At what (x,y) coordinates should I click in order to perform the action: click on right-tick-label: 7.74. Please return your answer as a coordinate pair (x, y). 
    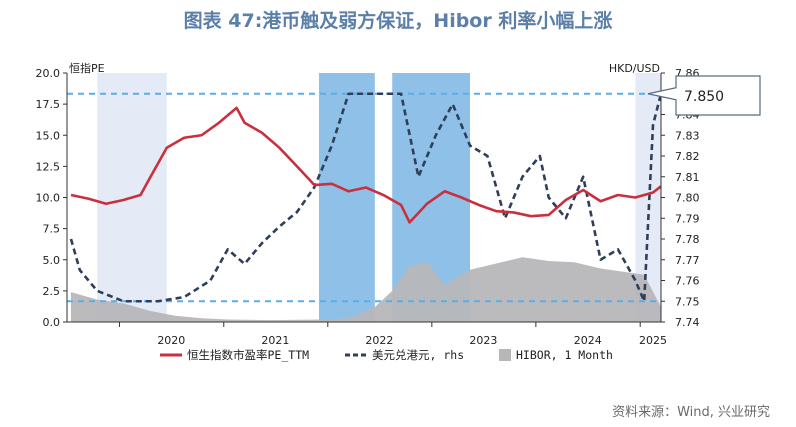
    Looking at the image, I should click on (687, 322).